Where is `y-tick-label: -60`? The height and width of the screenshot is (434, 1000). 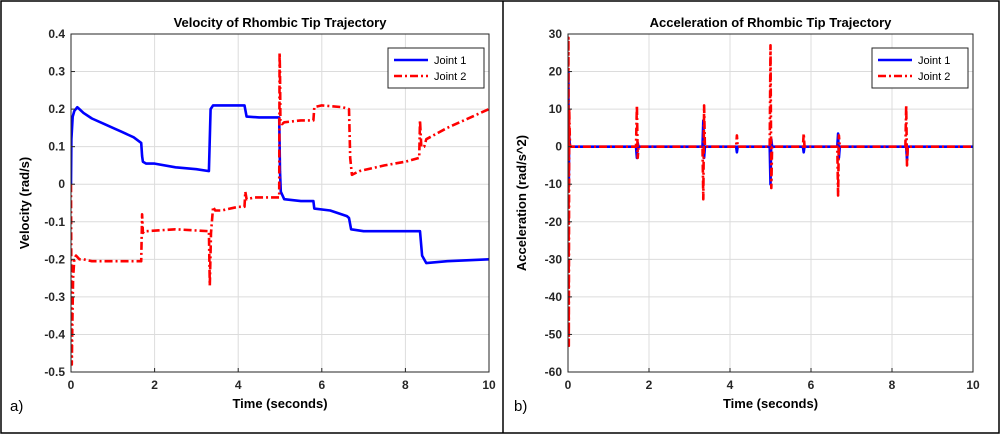
y-tick-label: -60 is located at coordinates (554, 372).